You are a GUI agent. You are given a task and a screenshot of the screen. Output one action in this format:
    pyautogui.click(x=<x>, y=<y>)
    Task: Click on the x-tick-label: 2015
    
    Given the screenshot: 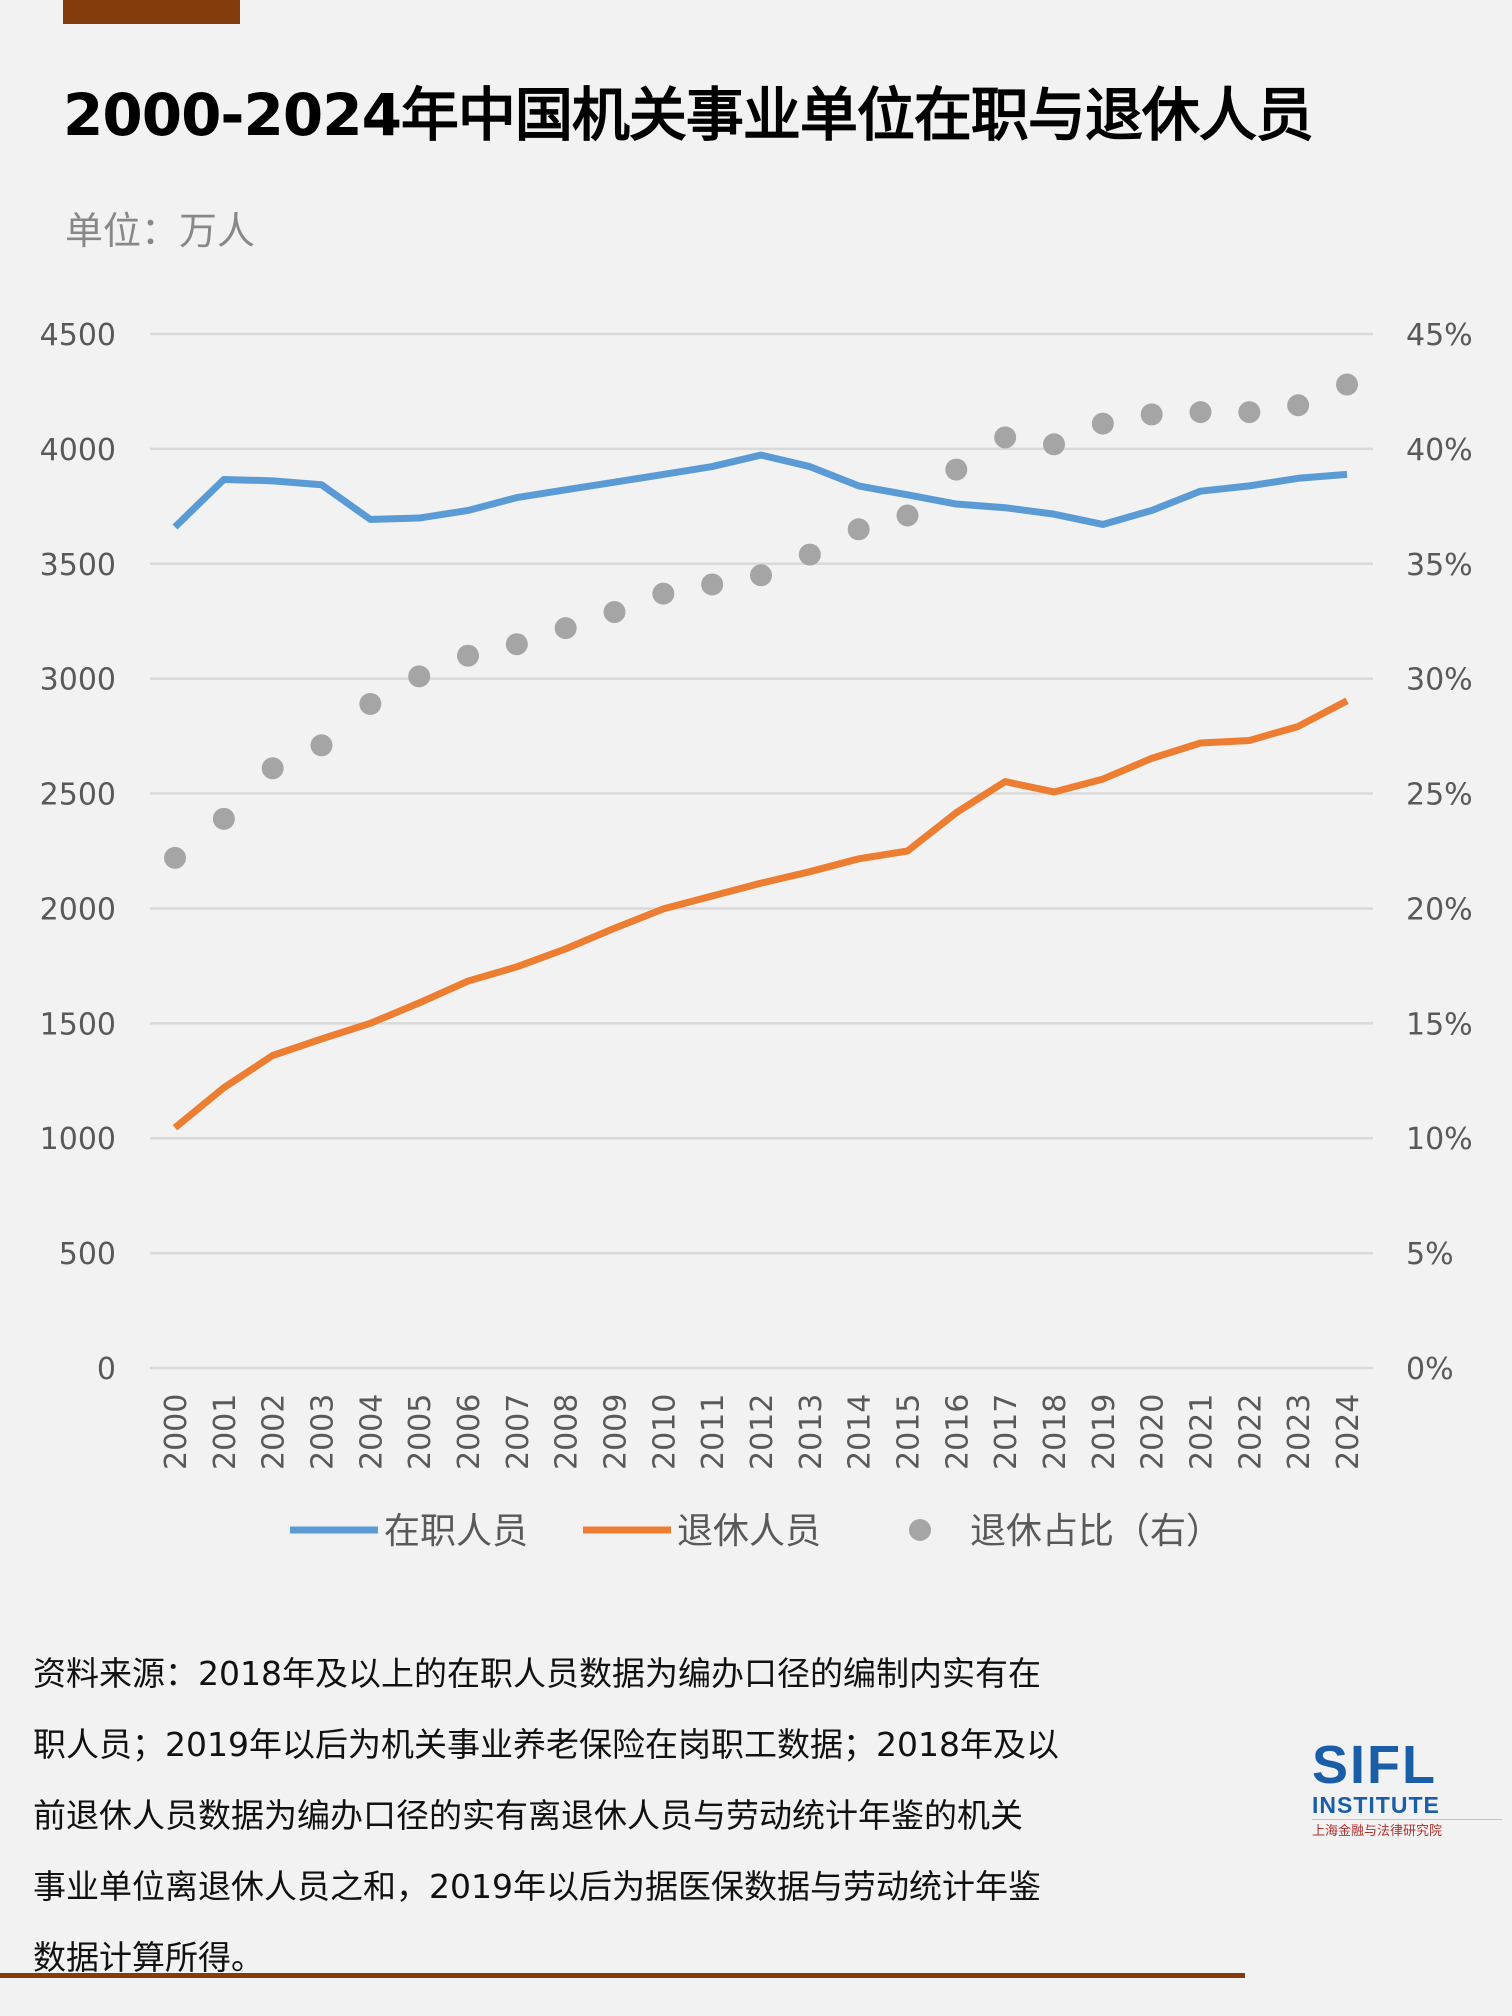 What is the action you would take?
    pyautogui.click(x=909, y=1432)
    